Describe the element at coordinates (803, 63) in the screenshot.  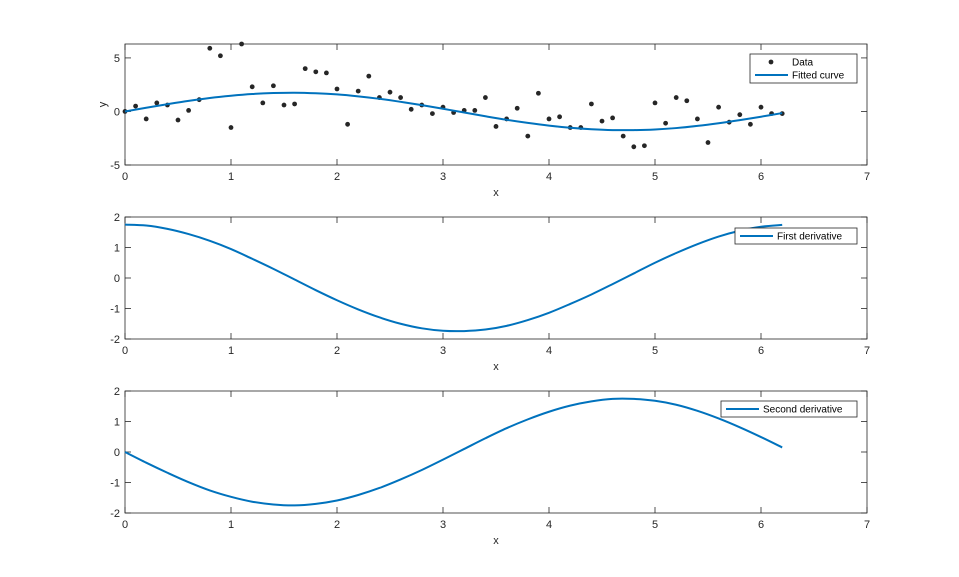
I see `legend-entry-label: Data` at that location.